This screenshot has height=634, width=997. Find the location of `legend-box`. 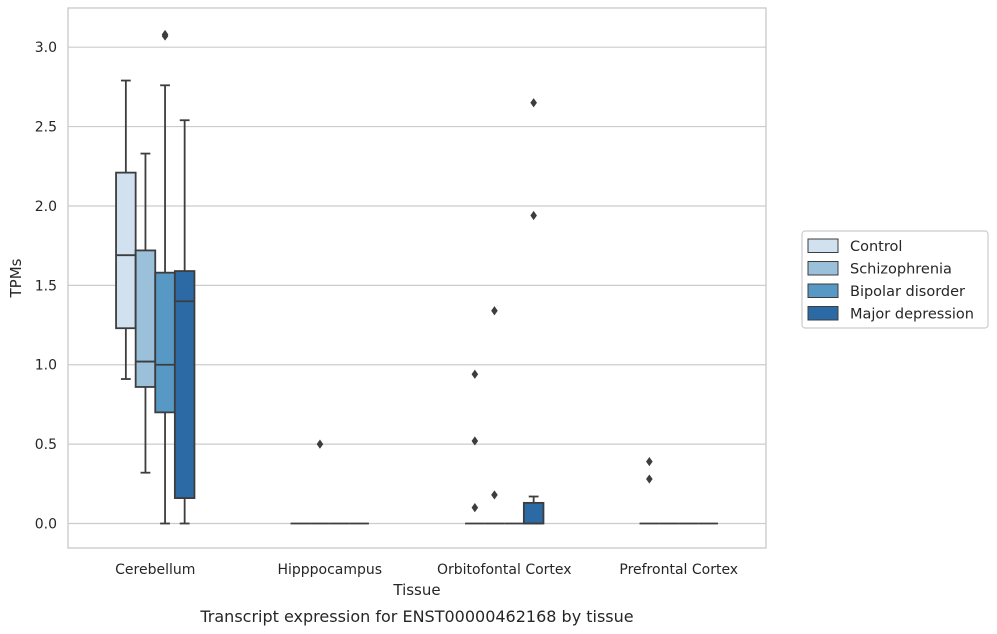

legend-box is located at coordinates (895, 279).